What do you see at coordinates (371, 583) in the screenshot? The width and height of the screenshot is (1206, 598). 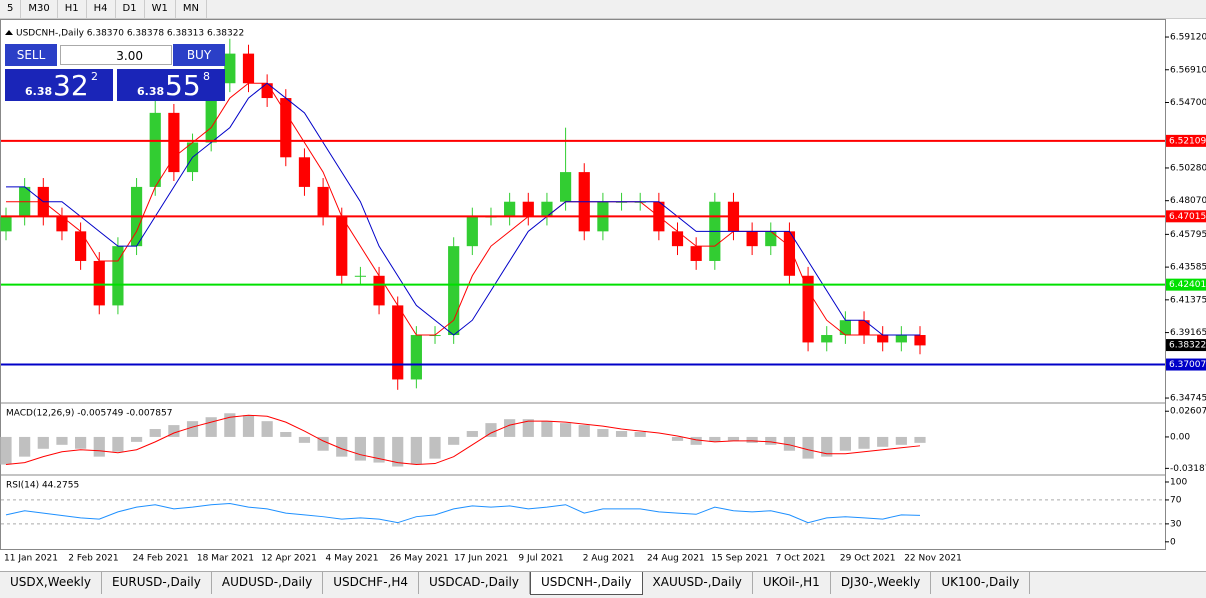 I see `chart-tab: USDCHF-,H4` at bounding box center [371, 583].